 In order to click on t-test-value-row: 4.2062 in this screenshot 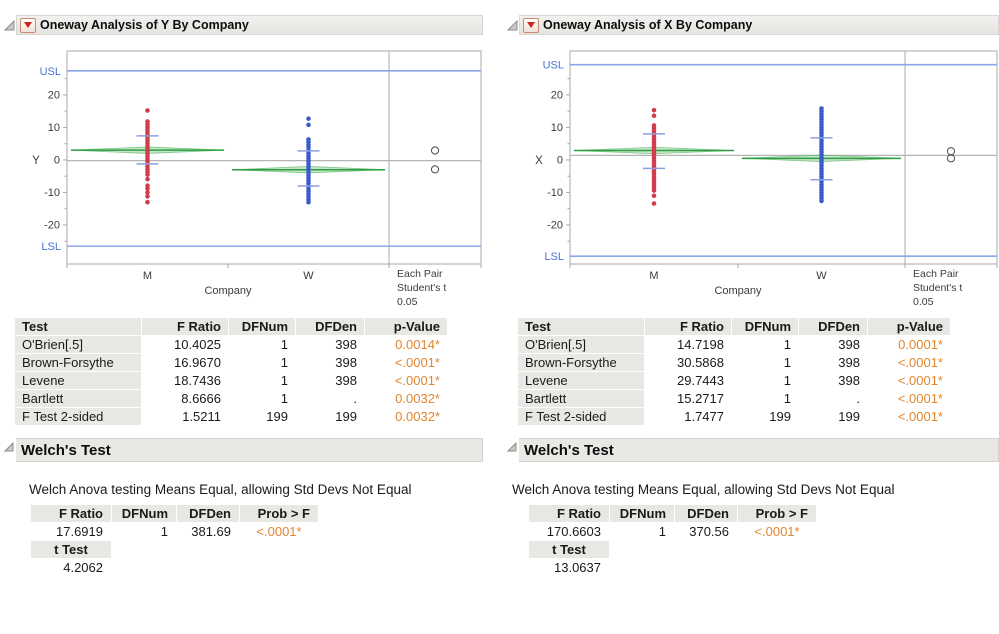, I will do `click(174, 567)`.